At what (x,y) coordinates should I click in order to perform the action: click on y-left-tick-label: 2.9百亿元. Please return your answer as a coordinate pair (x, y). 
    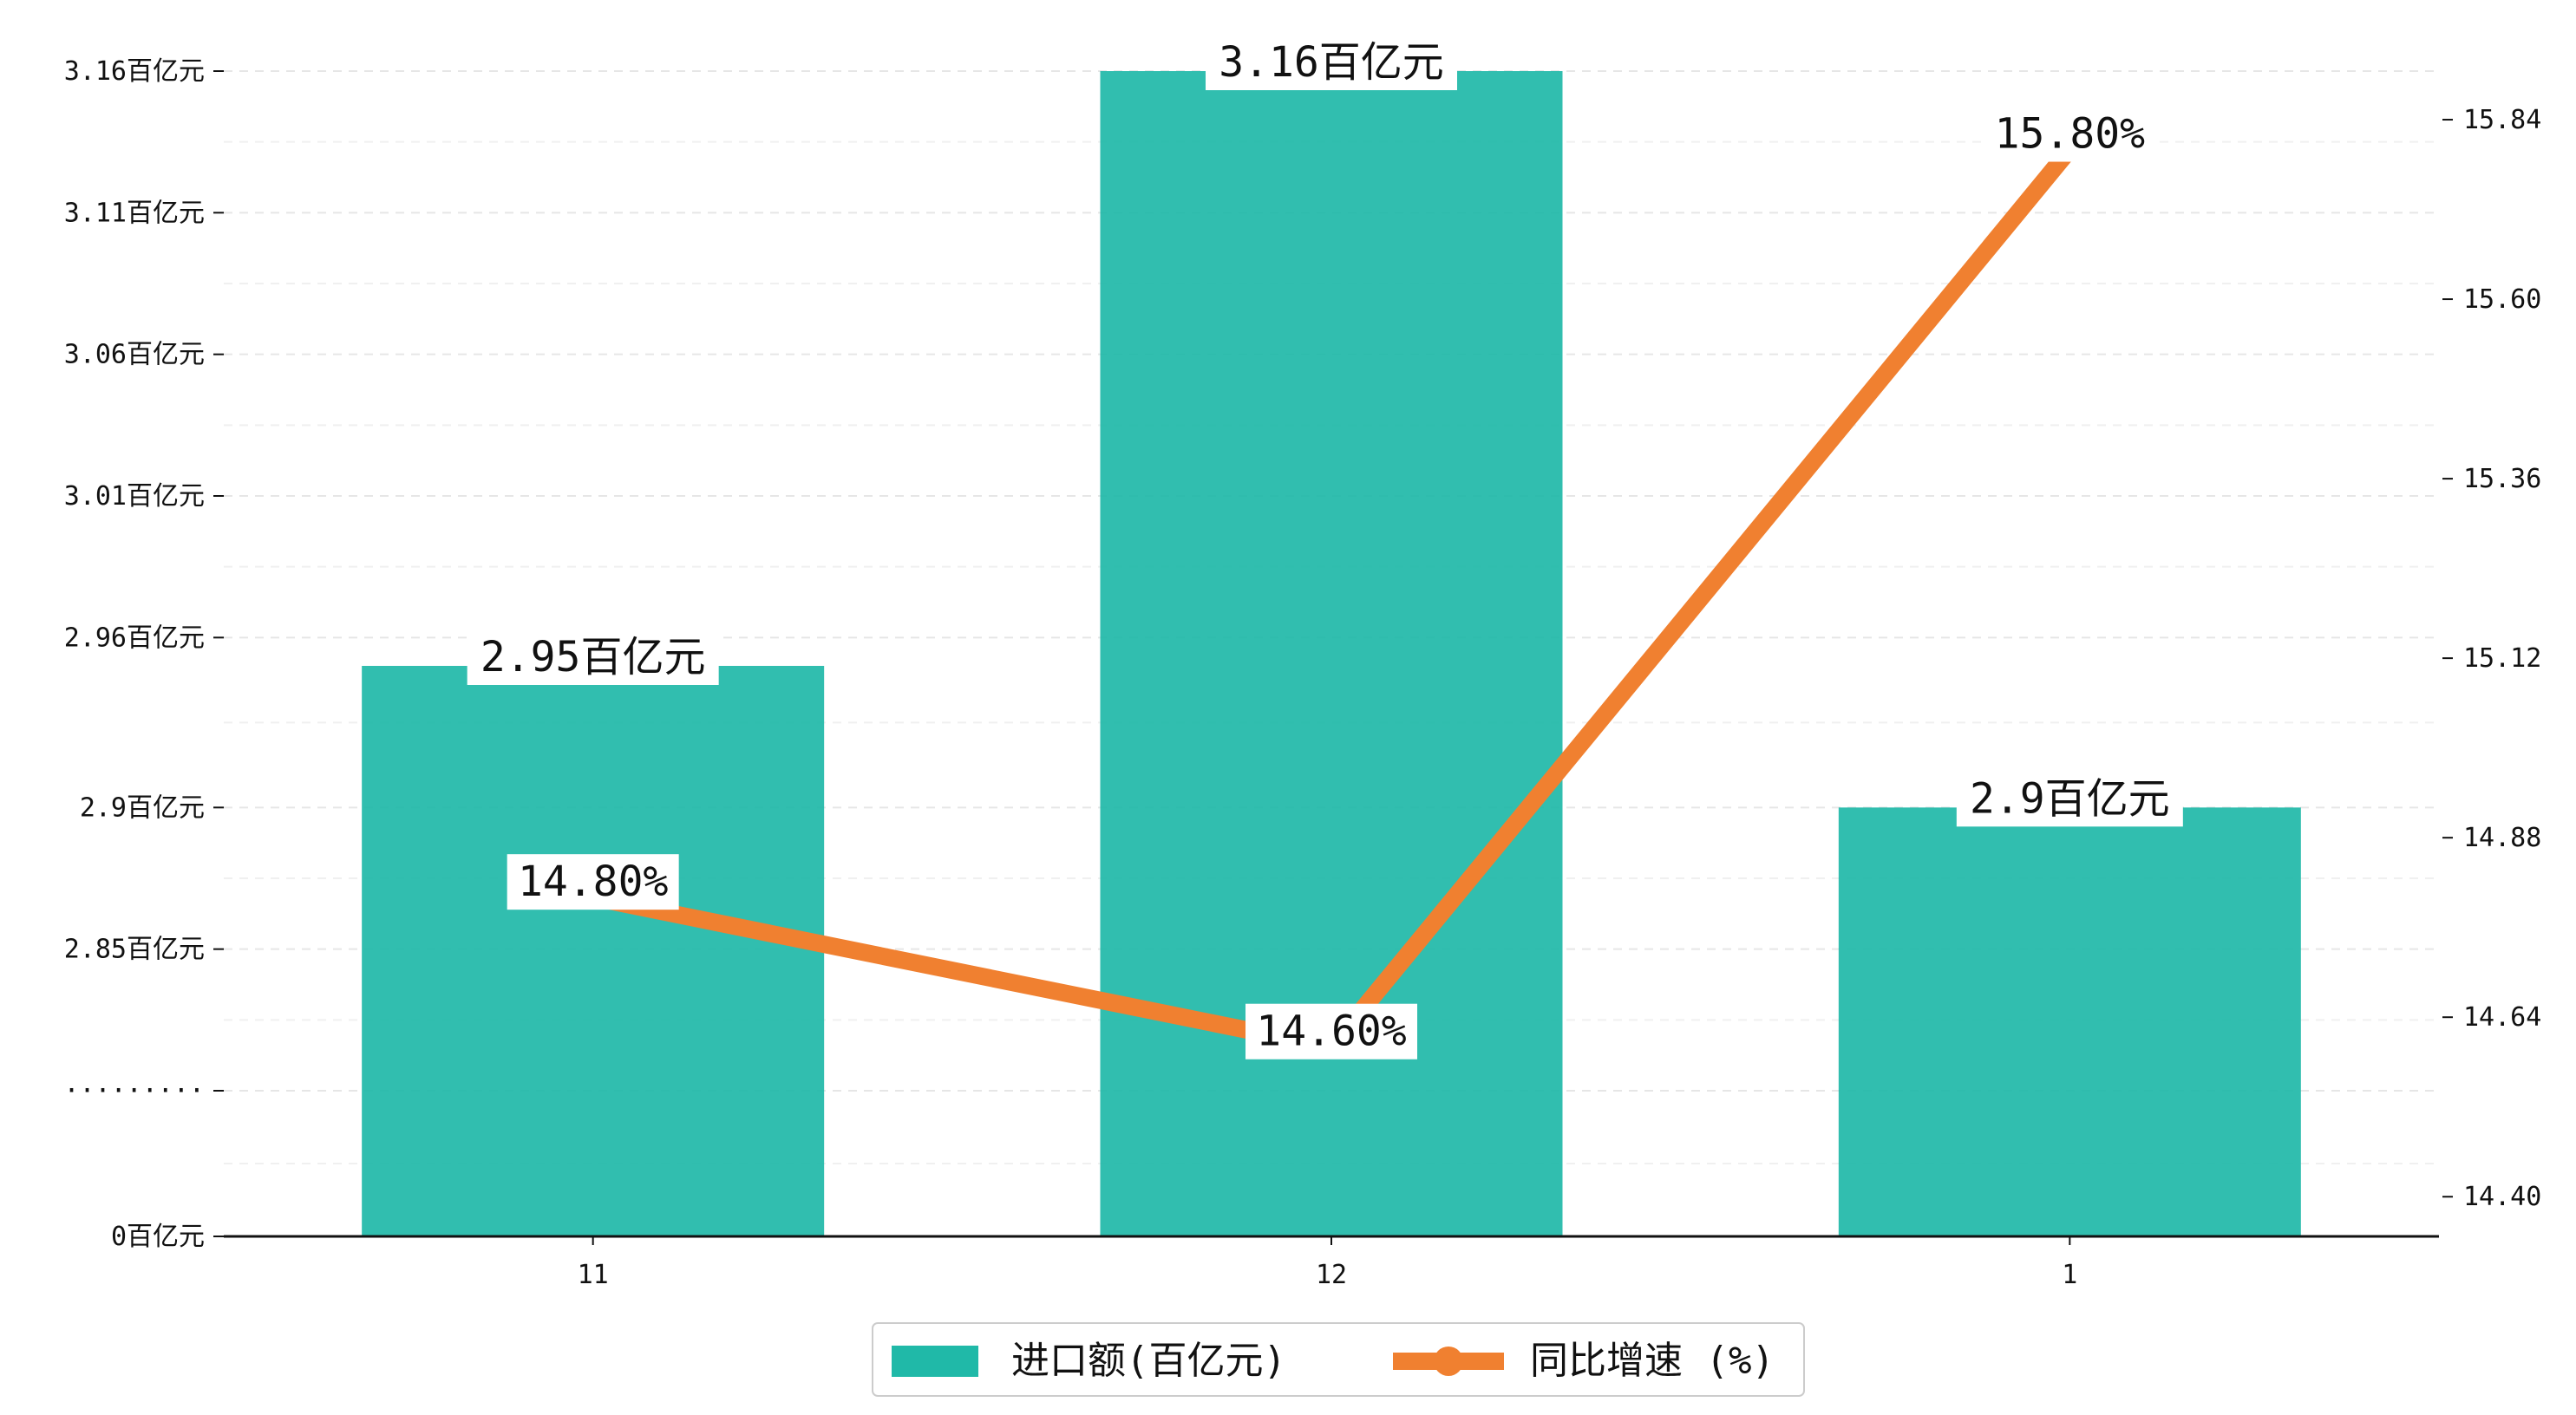
    Looking at the image, I should click on (142, 807).